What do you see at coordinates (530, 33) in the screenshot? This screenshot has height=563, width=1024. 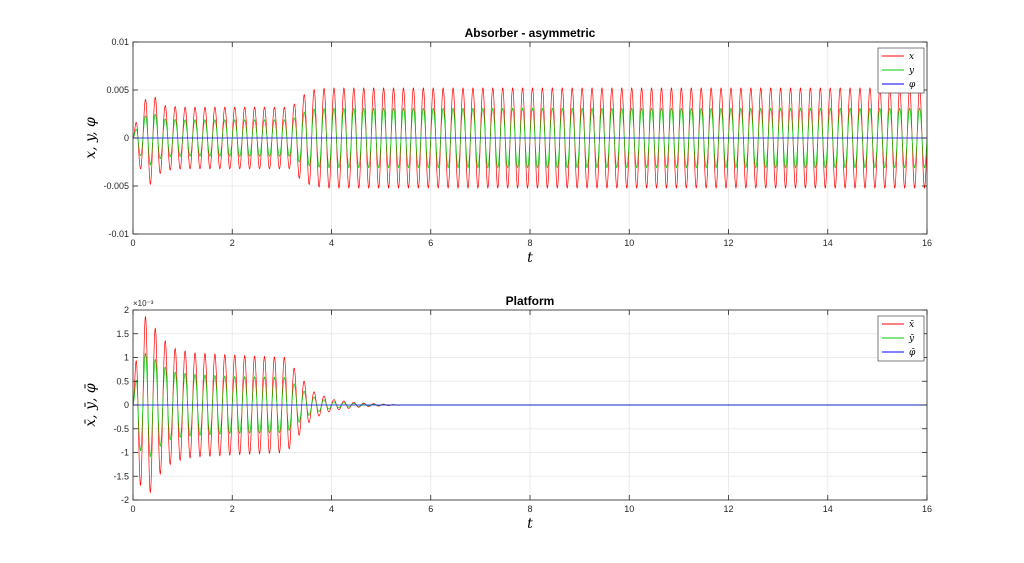 I see `plot-title: Absorber - asymmetric` at bounding box center [530, 33].